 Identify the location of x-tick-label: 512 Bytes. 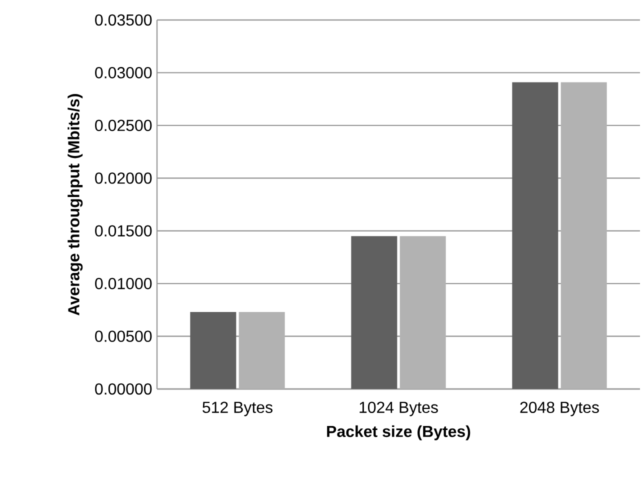
(237, 409).